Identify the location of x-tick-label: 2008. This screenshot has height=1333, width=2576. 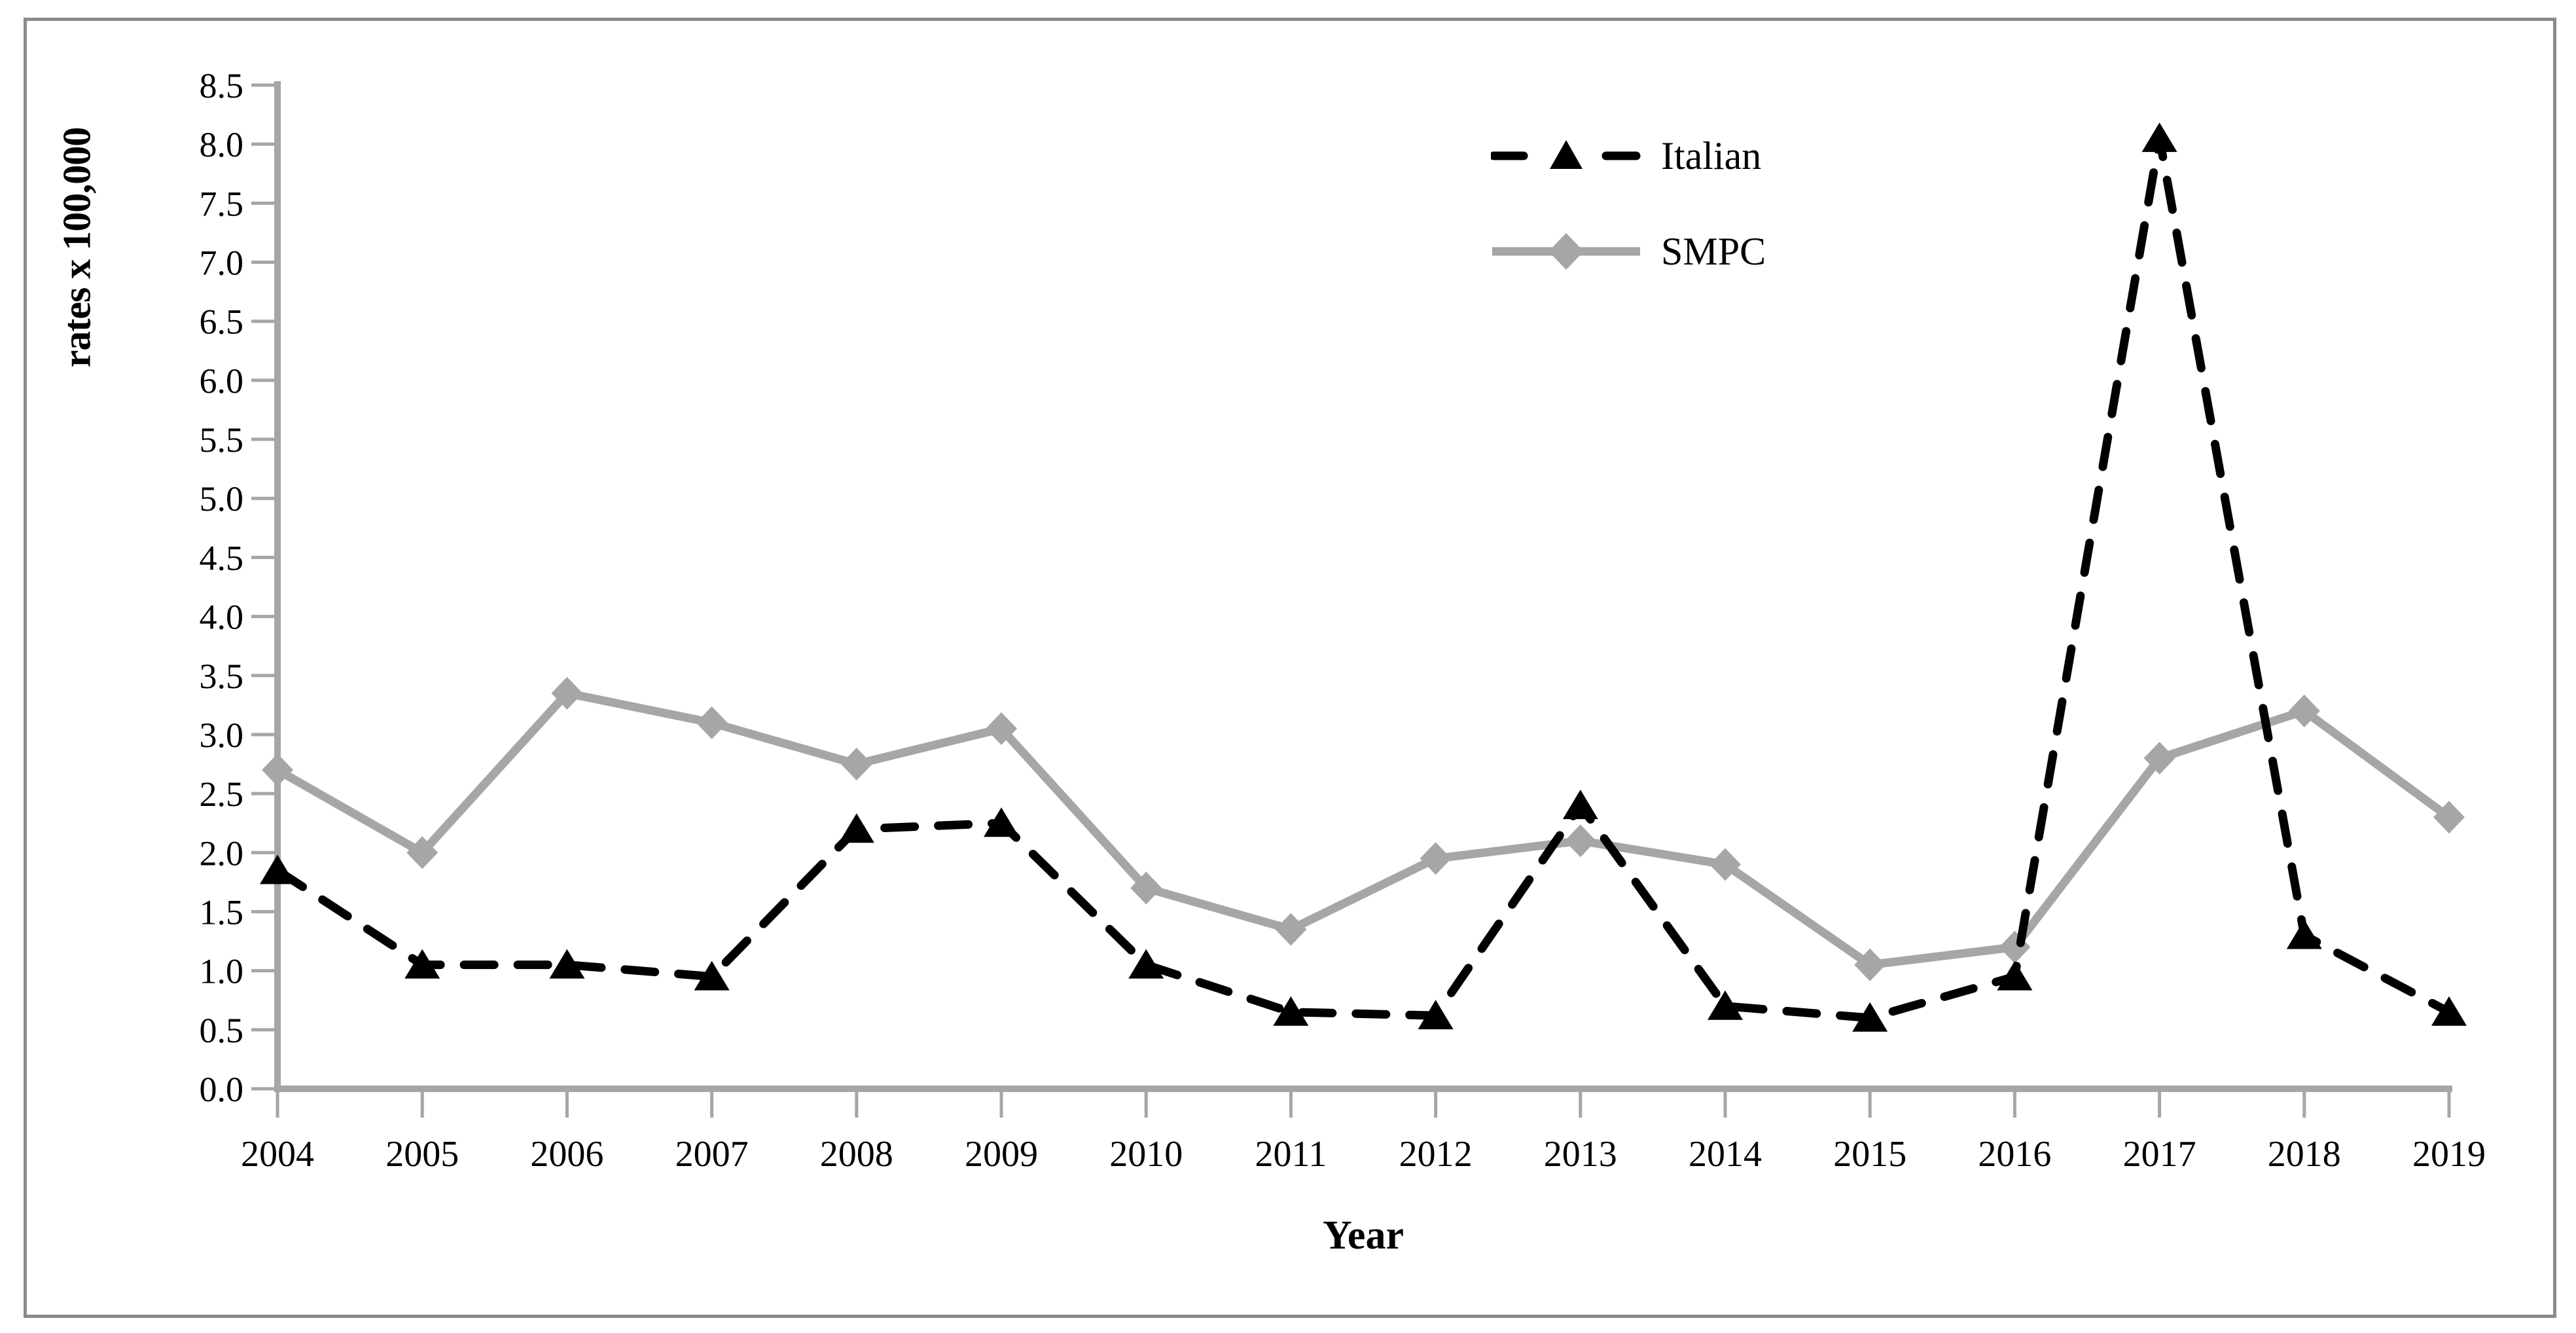
(856, 1154).